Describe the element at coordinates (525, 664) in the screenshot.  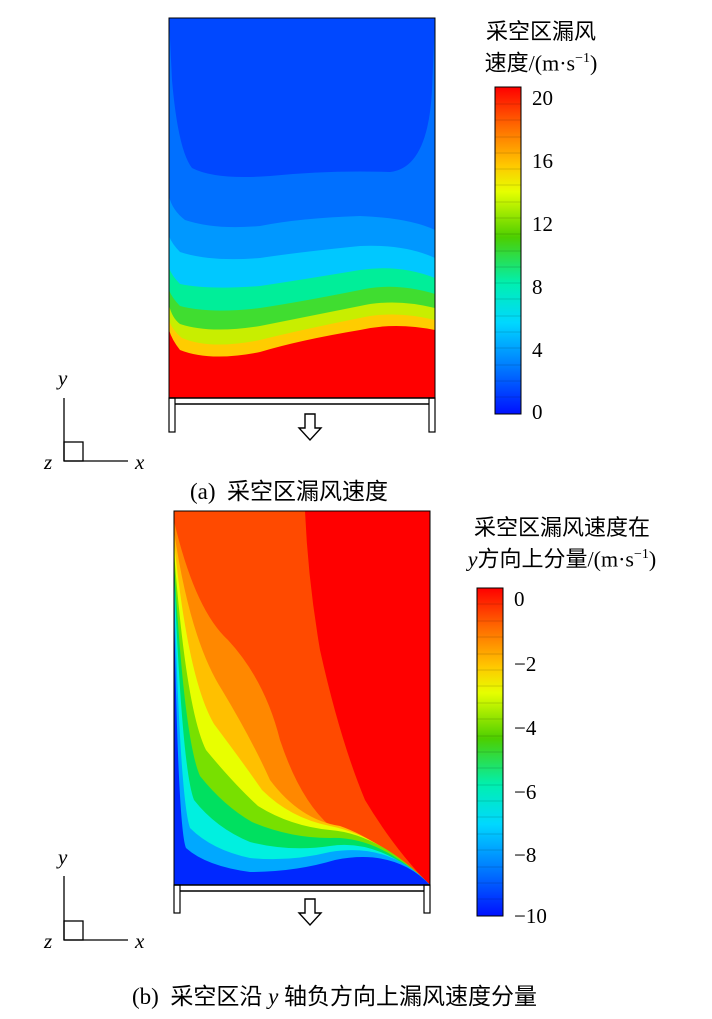
I see `panel-b-tick-1: −2` at that location.